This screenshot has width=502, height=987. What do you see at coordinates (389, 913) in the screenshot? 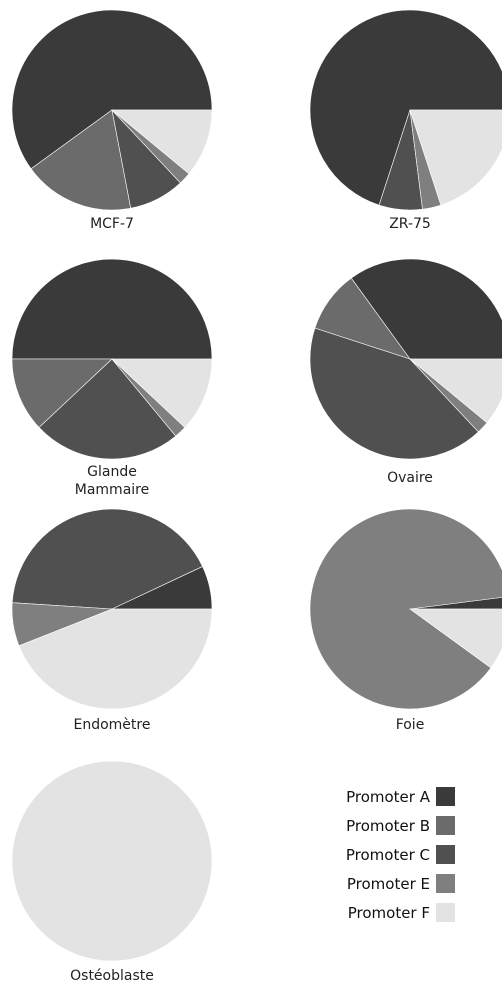
I see `legend-label-promoter-f: Promoter F` at bounding box center [389, 913].